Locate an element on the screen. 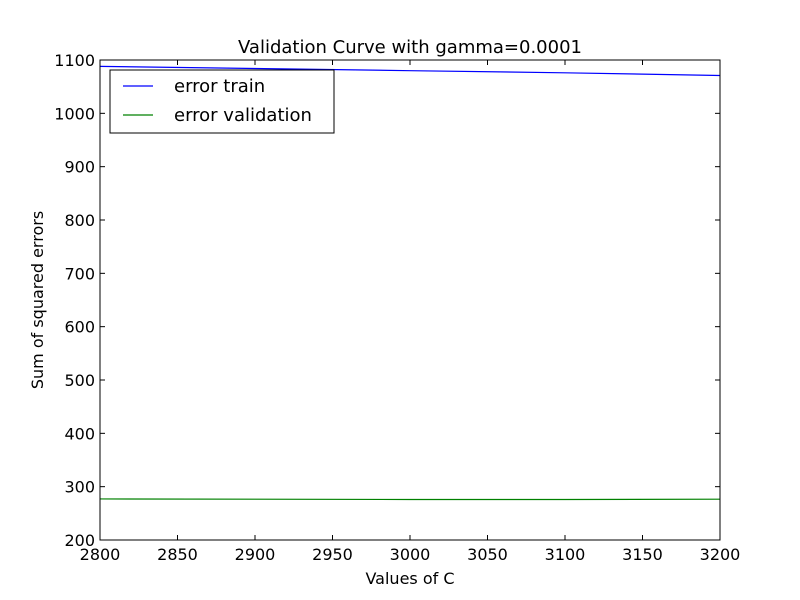 The width and height of the screenshot is (800, 600). y-axis-label: Sum of squared errors is located at coordinates (37, 300).